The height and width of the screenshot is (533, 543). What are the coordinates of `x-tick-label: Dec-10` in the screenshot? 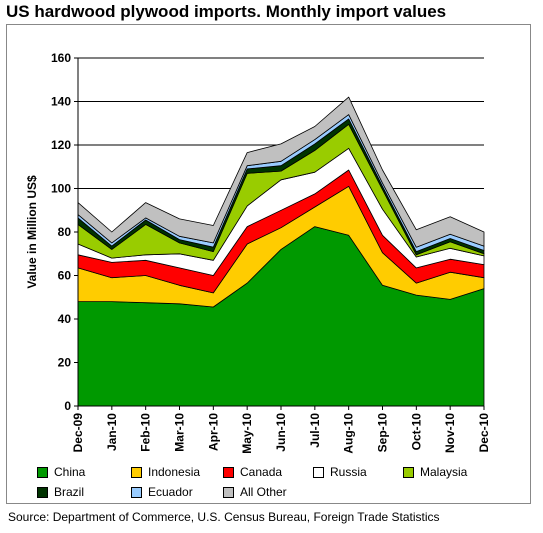 It's located at (484, 433).